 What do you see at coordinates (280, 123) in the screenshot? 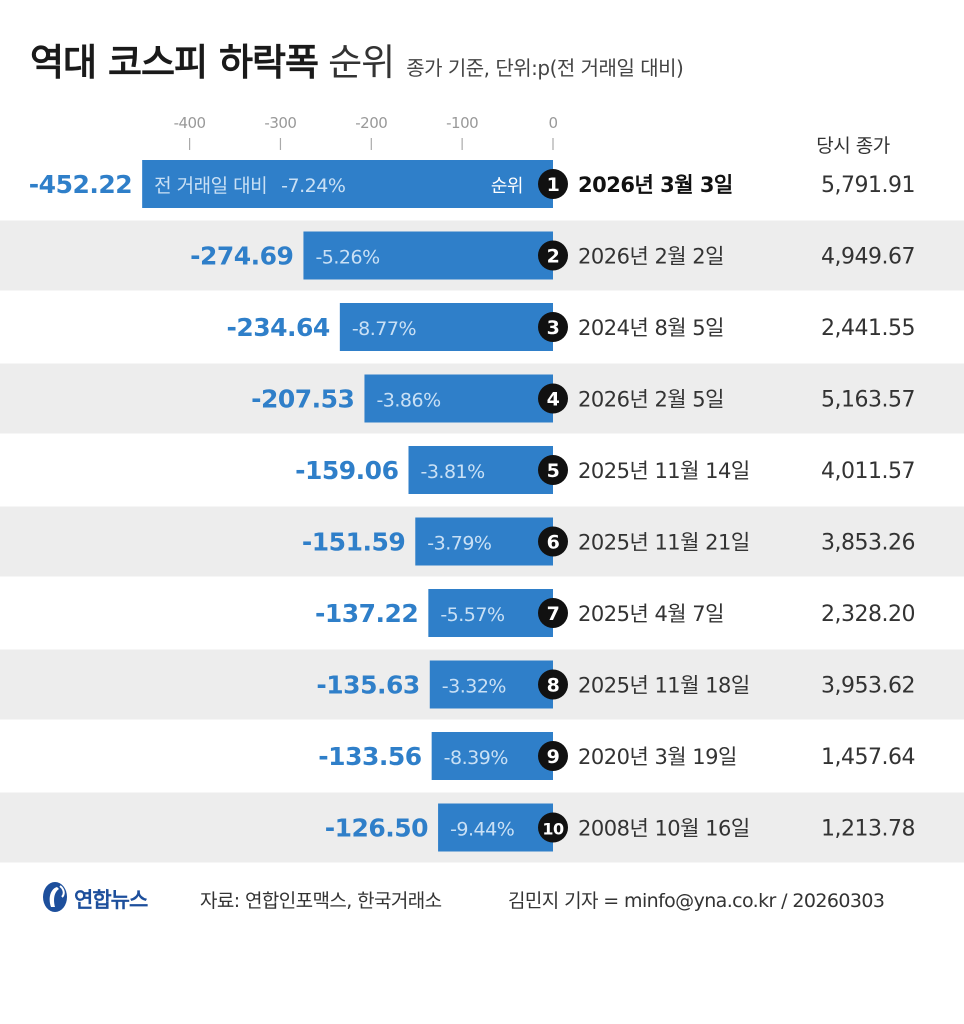
I see `x-tick-label: -300` at bounding box center [280, 123].